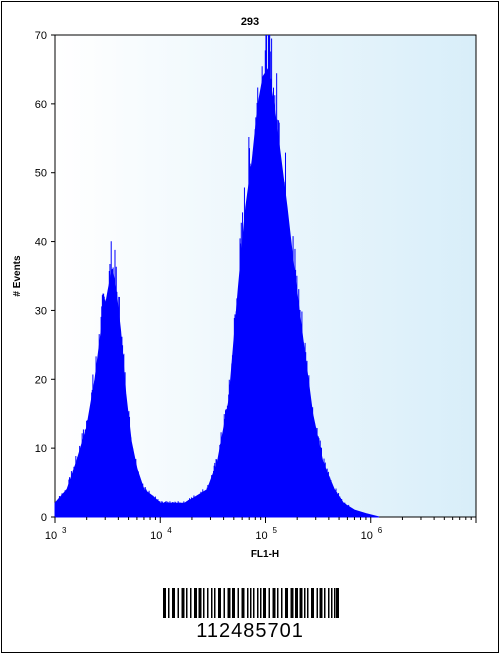 The image size is (500, 654). I want to click on y-tick-label: 70, so click(41, 36).